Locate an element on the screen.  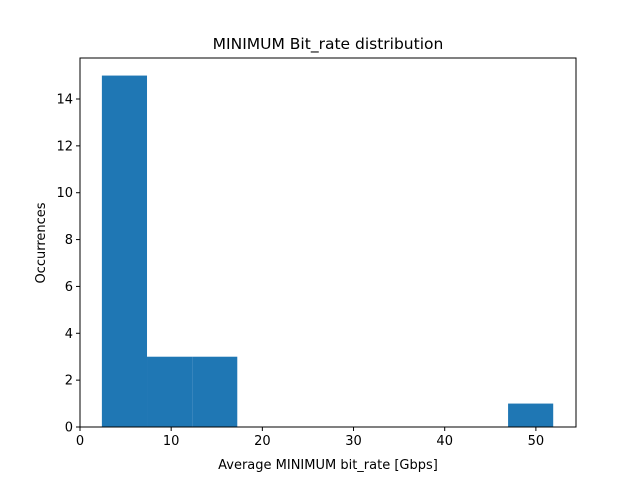
x-tick-label: 40 is located at coordinates (444, 441).